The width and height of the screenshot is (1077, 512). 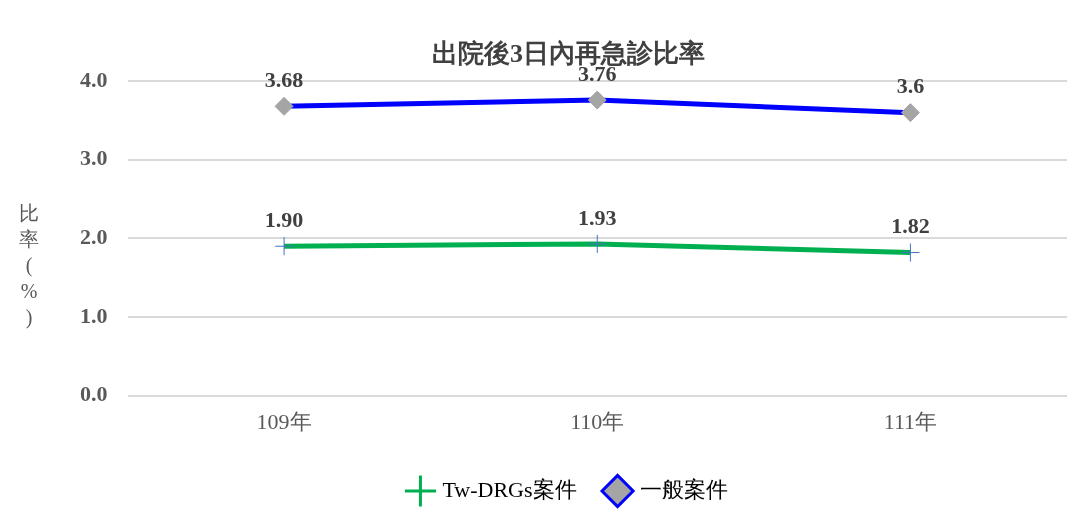 I want to click on y-tick-label: 2.0, so click(x=94, y=237).